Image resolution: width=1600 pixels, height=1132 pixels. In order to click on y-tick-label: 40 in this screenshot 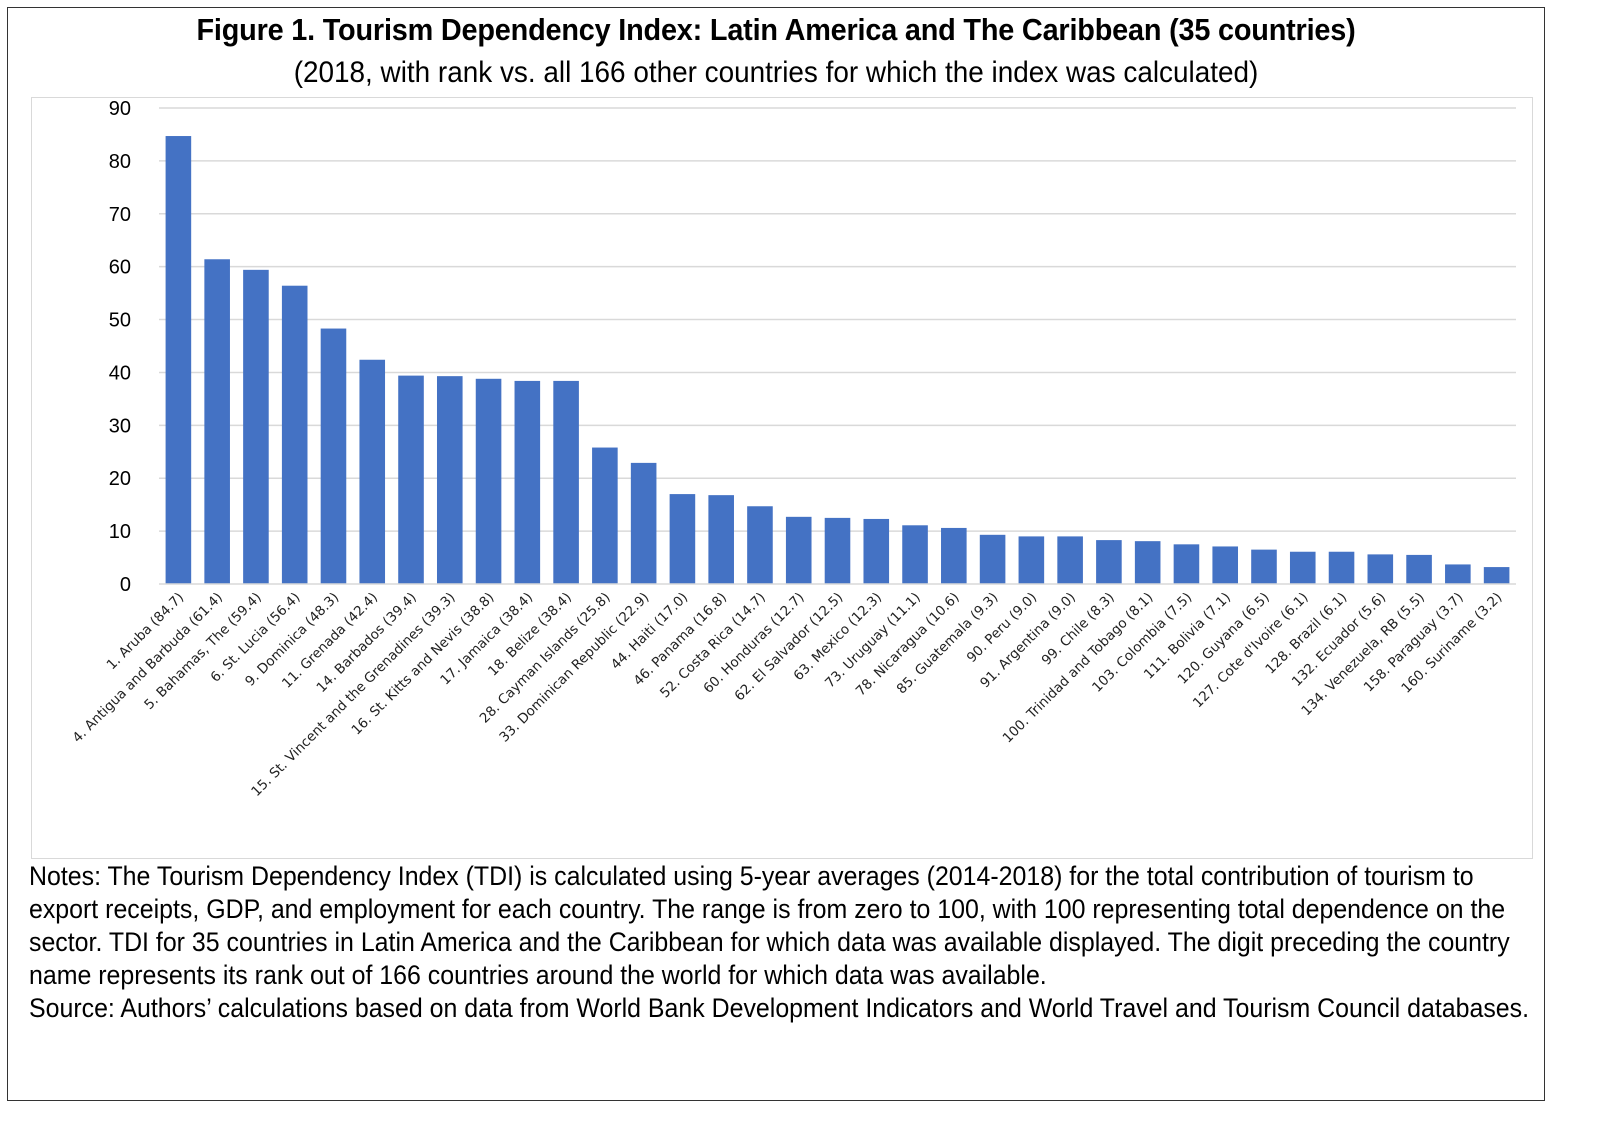, I will do `click(120, 373)`.